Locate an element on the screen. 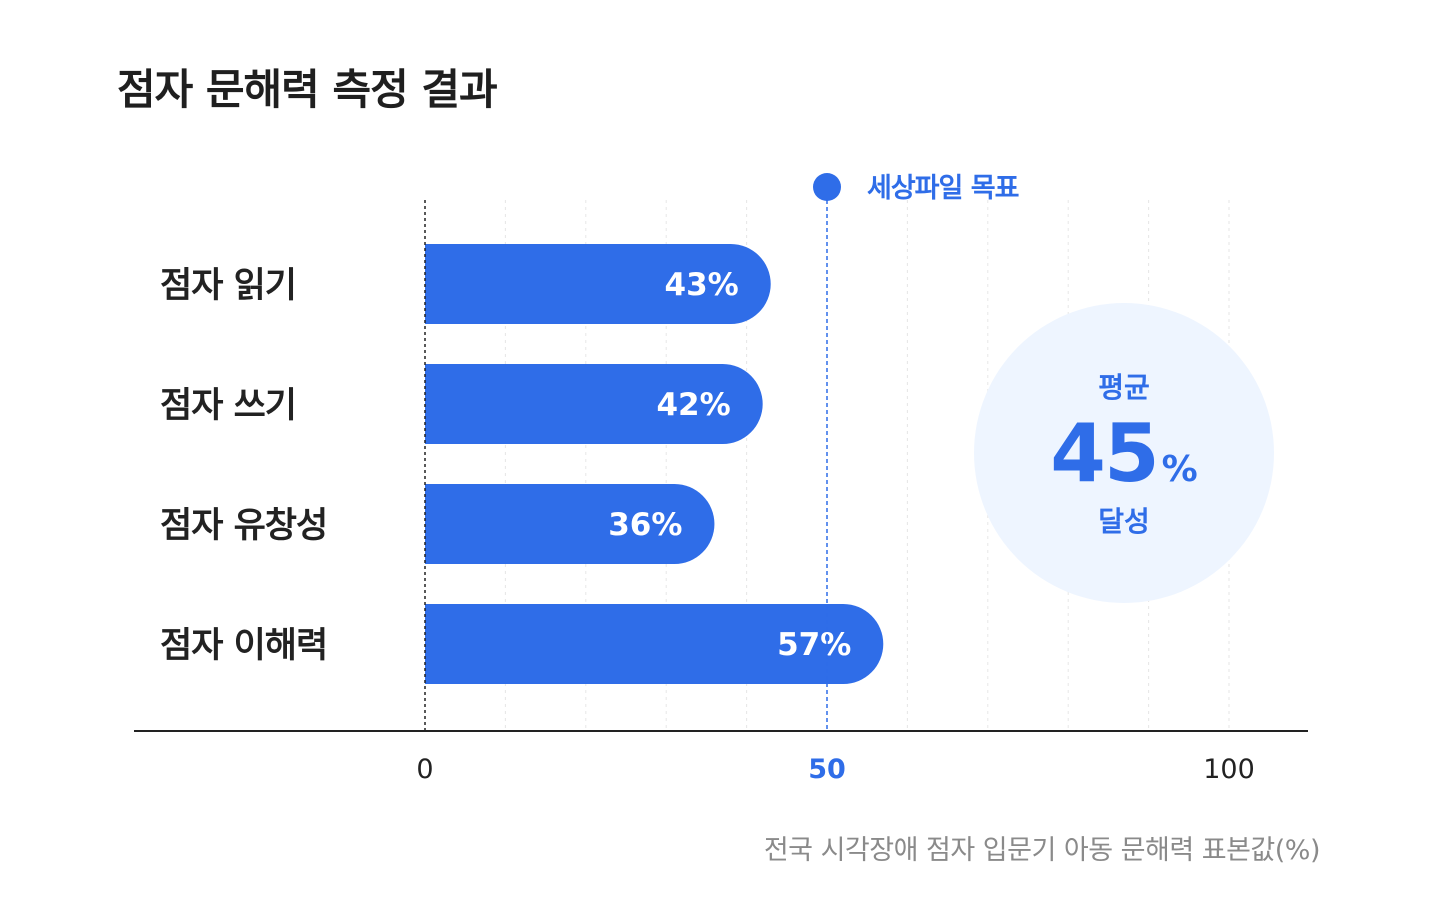 The image size is (1456, 920). target-label: 세상파일 목표 is located at coordinates (943, 188).